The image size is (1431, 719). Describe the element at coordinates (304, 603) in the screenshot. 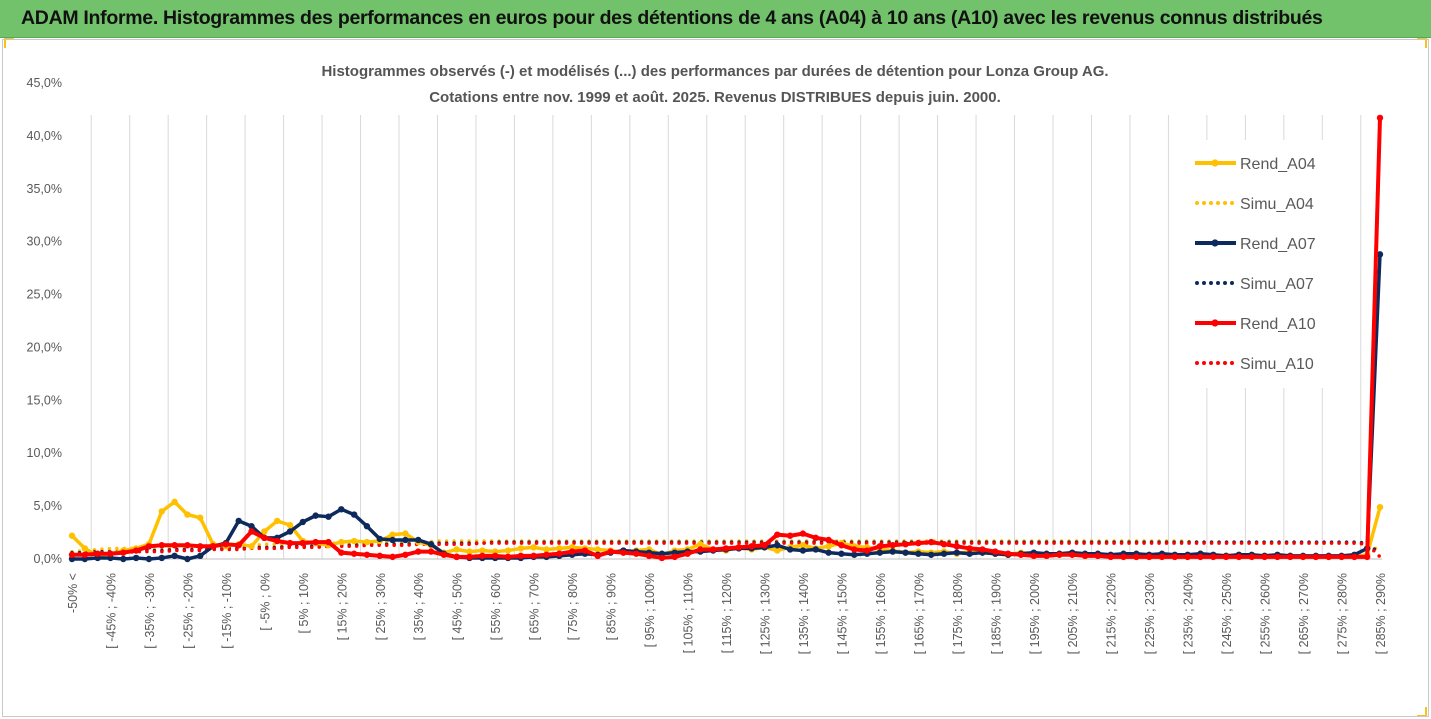

I see `x-tick-label: [ 5% ; 10%` at that location.